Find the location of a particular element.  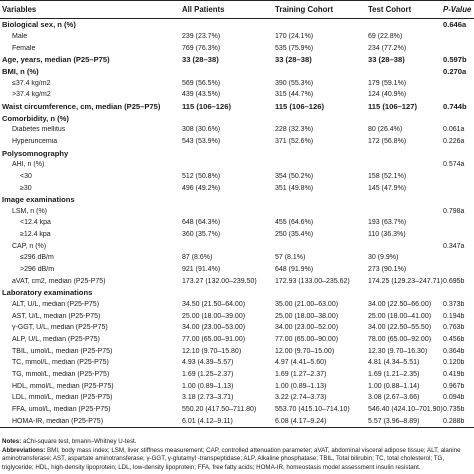

all-patients-cell: 569 (56.5%) is located at coordinates (201, 83).